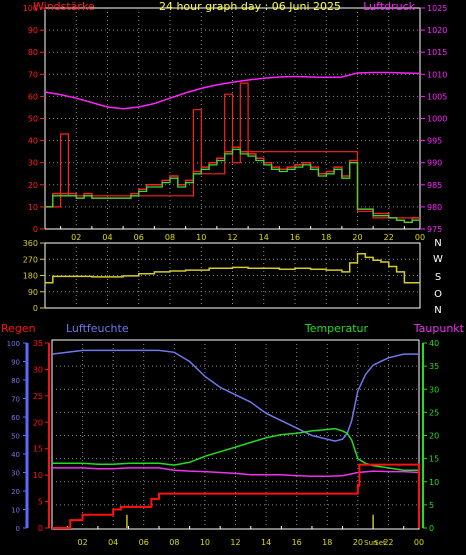 Image resolution: width=466 pixels, height=555 pixels. I want to click on humidity-tick-label: 100, so click(13, 344).